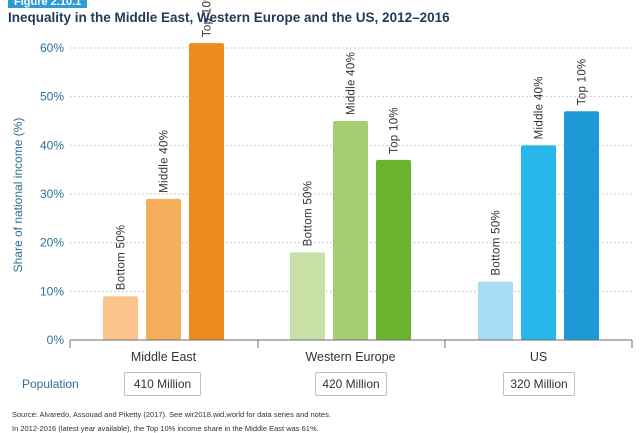  What do you see at coordinates (50, 384) in the screenshot?
I see `population-label: Population` at bounding box center [50, 384].